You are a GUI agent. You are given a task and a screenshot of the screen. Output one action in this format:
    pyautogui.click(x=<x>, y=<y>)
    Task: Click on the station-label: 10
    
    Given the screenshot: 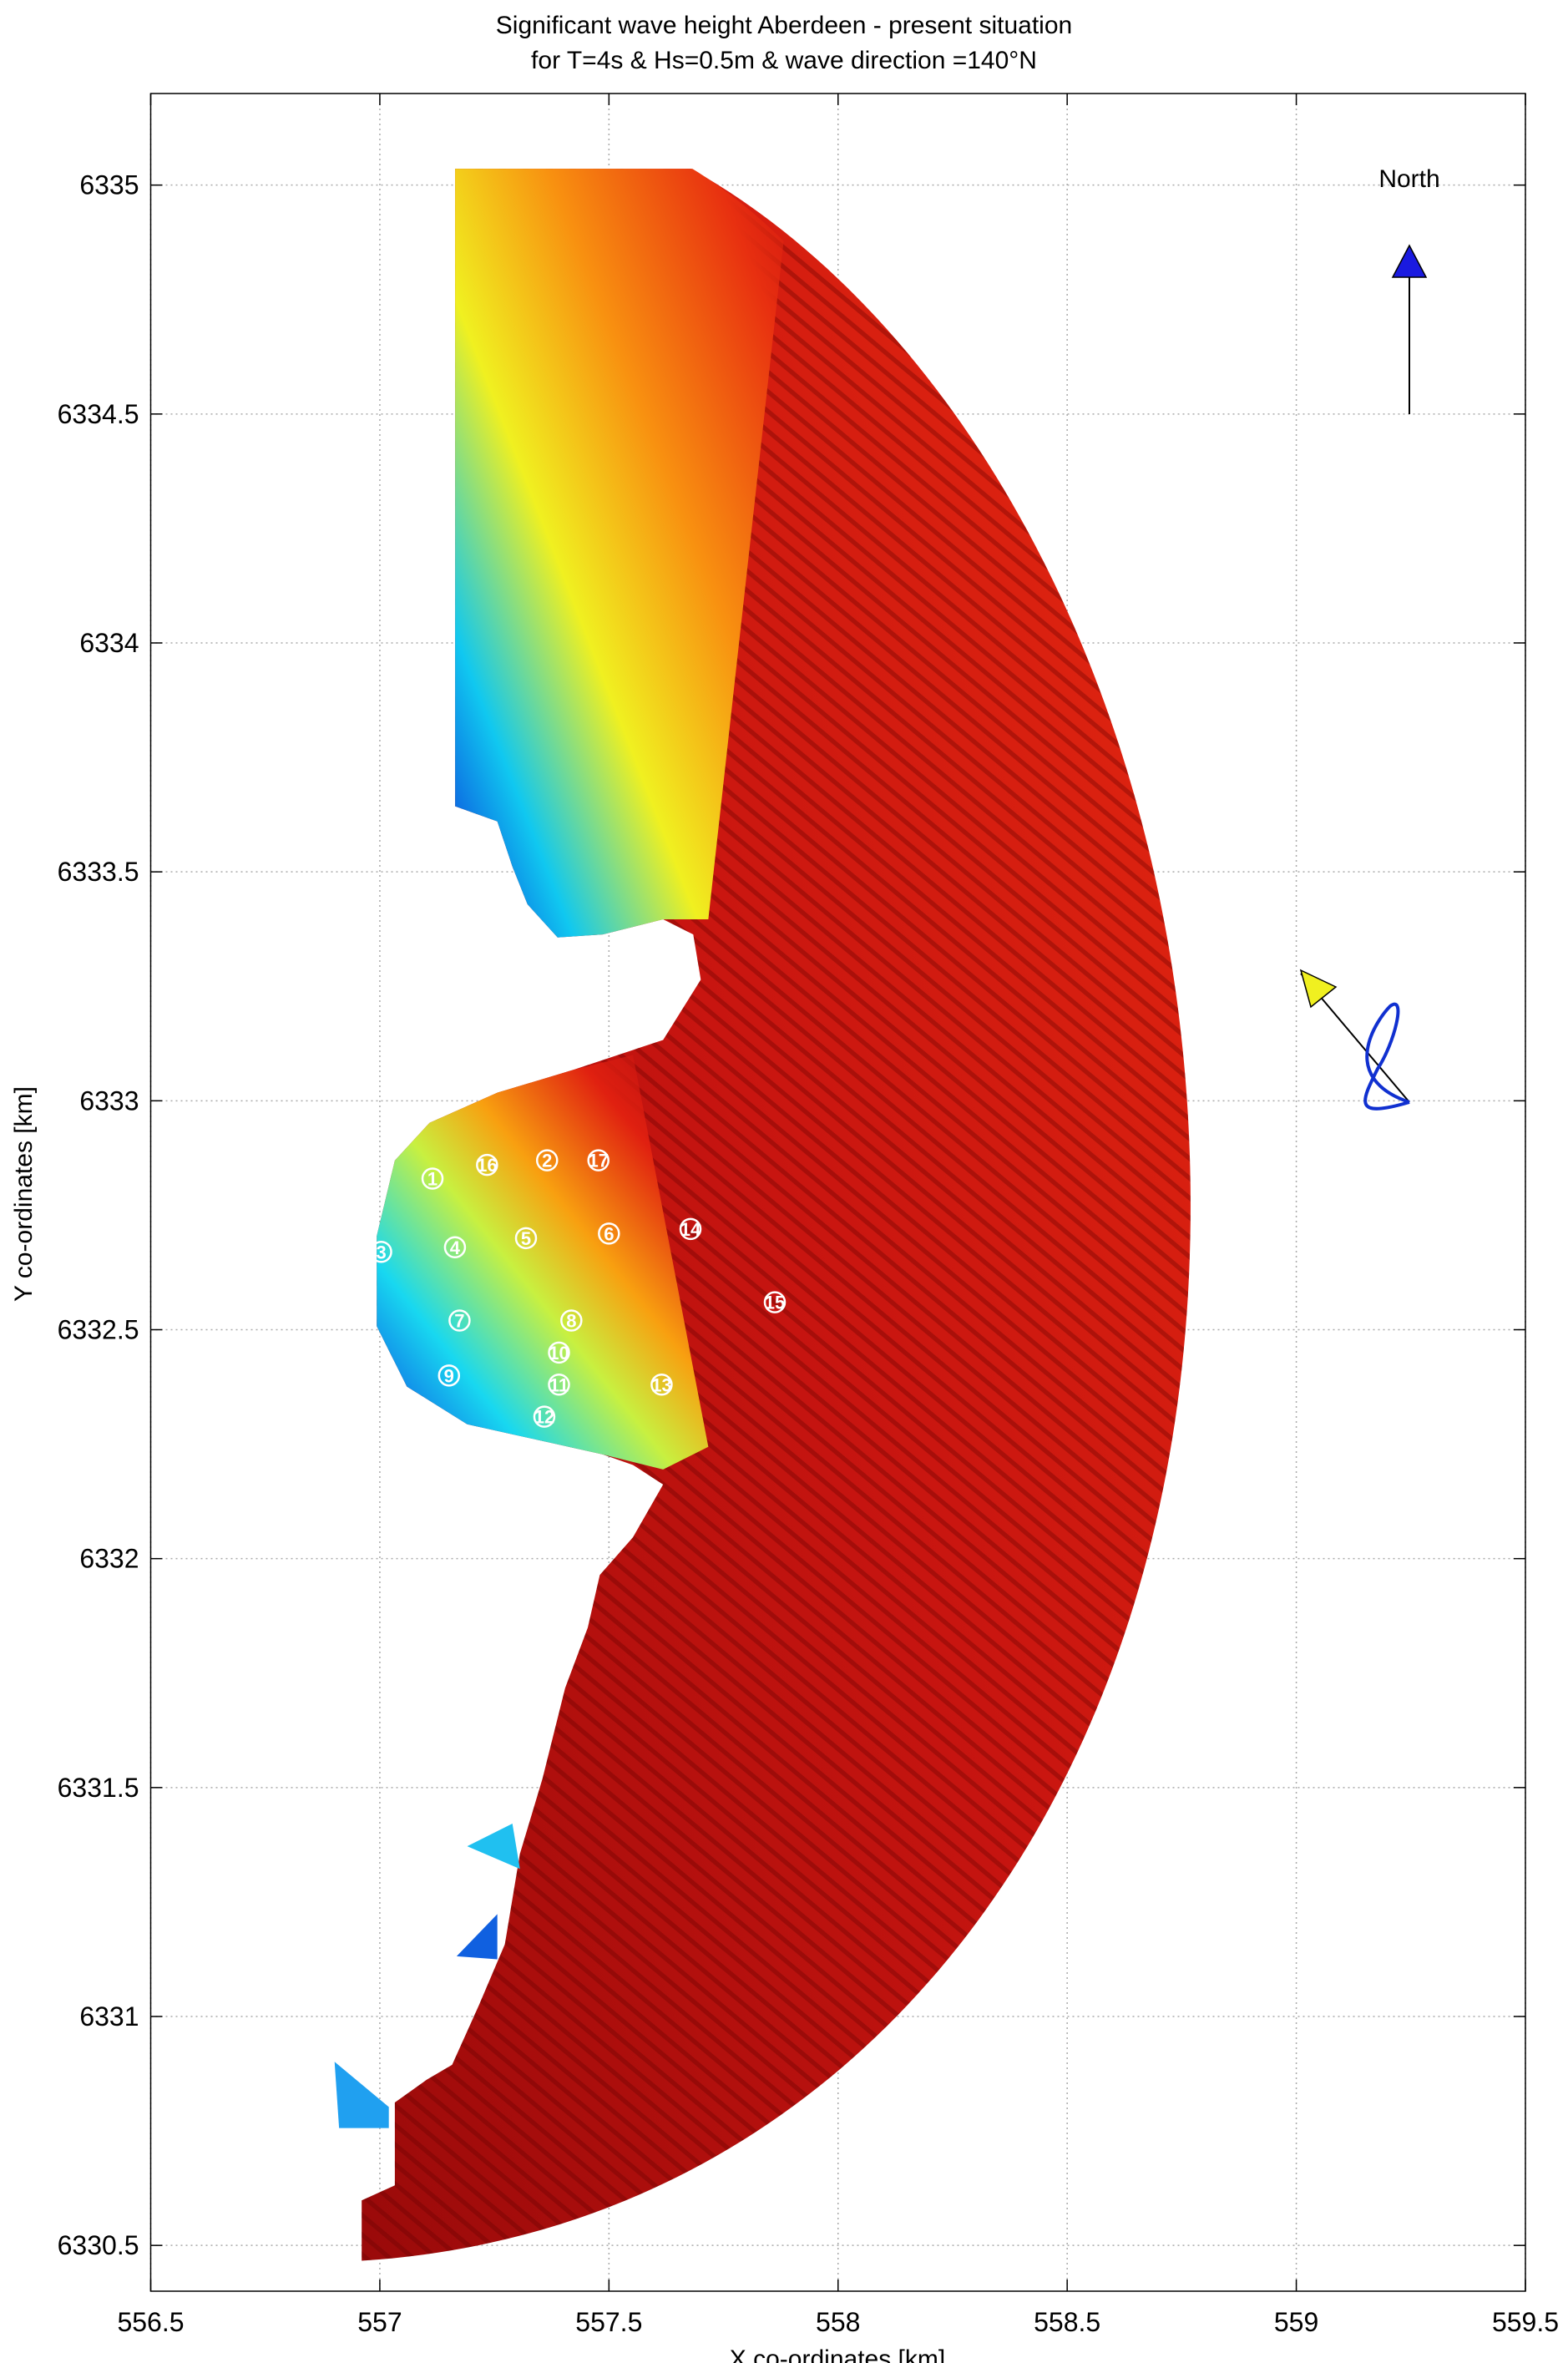 What is the action you would take?
    pyautogui.click(x=559, y=1353)
    